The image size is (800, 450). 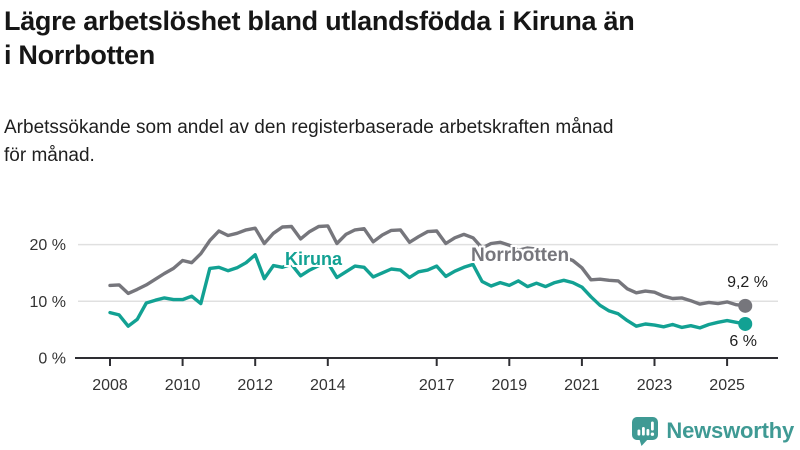 What do you see at coordinates (49, 155) in the screenshot?
I see `chart-subtitle-line2: för månad.` at bounding box center [49, 155].